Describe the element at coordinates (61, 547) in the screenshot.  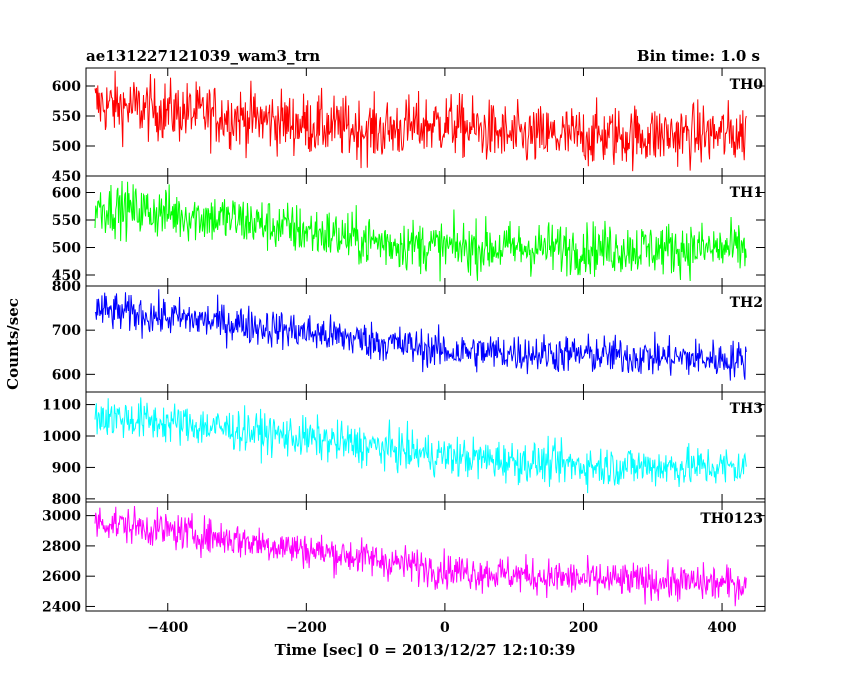
I see `y-tick-label: 2800` at that location.